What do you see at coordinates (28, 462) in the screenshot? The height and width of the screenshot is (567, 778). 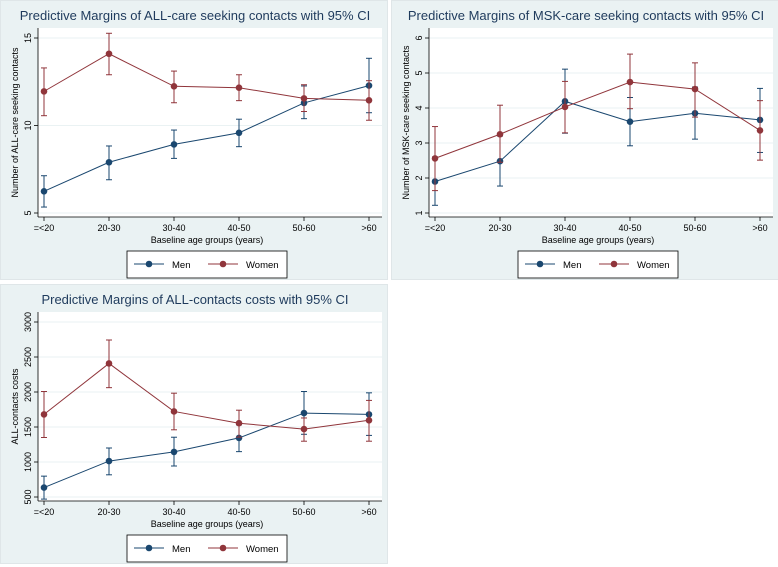 I see `y-tick-label: 1000` at bounding box center [28, 462].